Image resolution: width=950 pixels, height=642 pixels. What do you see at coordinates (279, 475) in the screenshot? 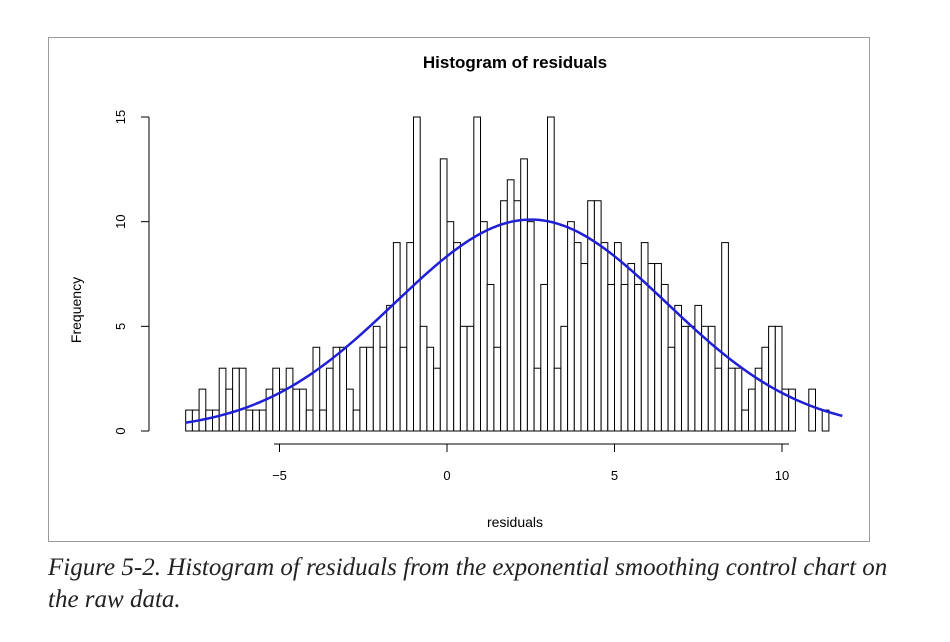
I see `x-tick-label: −5` at bounding box center [279, 475].